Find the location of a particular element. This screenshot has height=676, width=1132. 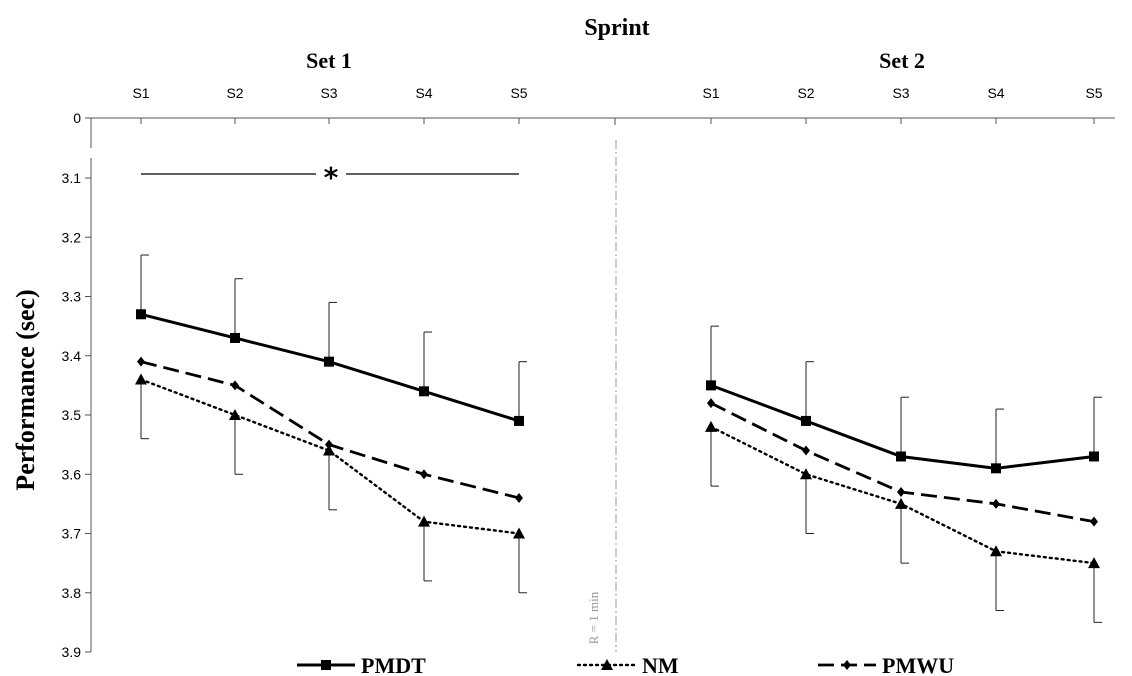

legend-label-nm: NM is located at coordinates (660, 664).